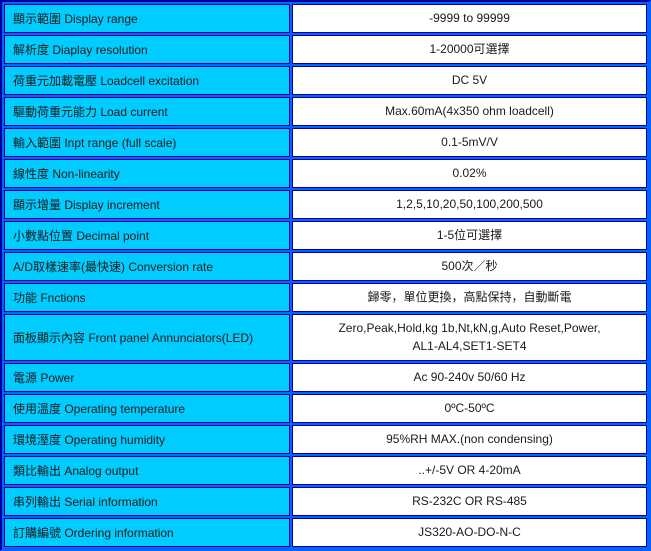  I want to click on table-row: 顯示範圍 Display range -9999 to 99999, so click(325, 18).